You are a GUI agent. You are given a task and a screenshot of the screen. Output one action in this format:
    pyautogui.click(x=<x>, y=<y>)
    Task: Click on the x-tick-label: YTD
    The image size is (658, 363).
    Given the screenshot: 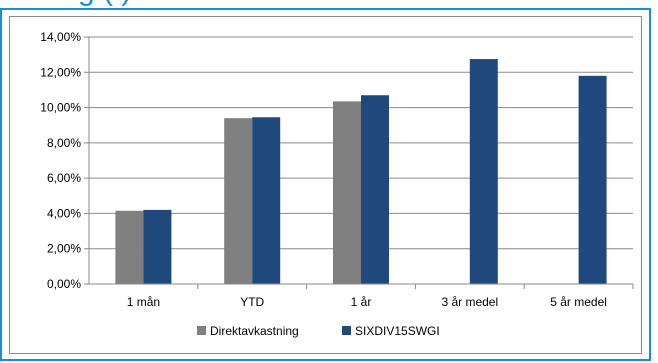 What is the action you would take?
    pyautogui.click(x=252, y=302)
    